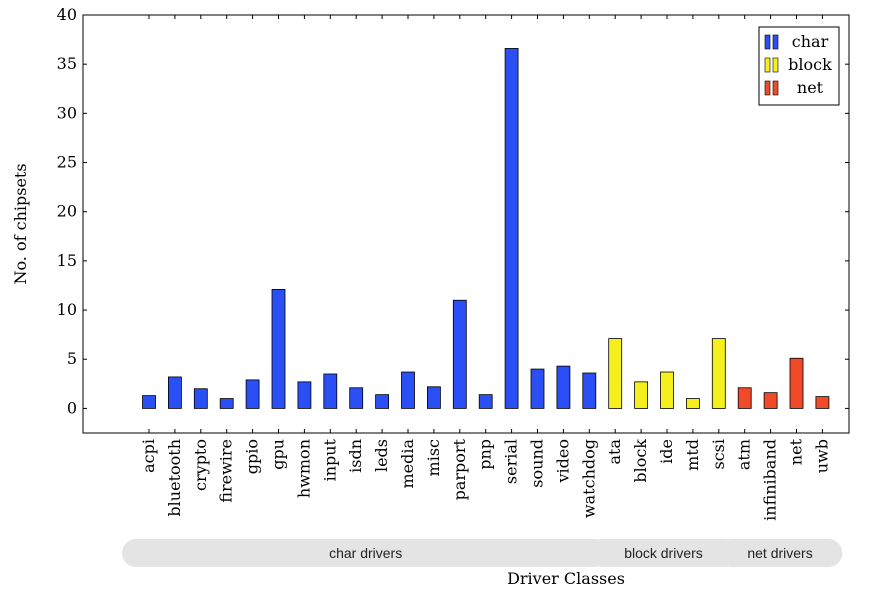 The height and width of the screenshot is (590, 870). Describe the element at coordinates (459, 469) in the screenshot. I see `x-tick-label: parport` at that location.